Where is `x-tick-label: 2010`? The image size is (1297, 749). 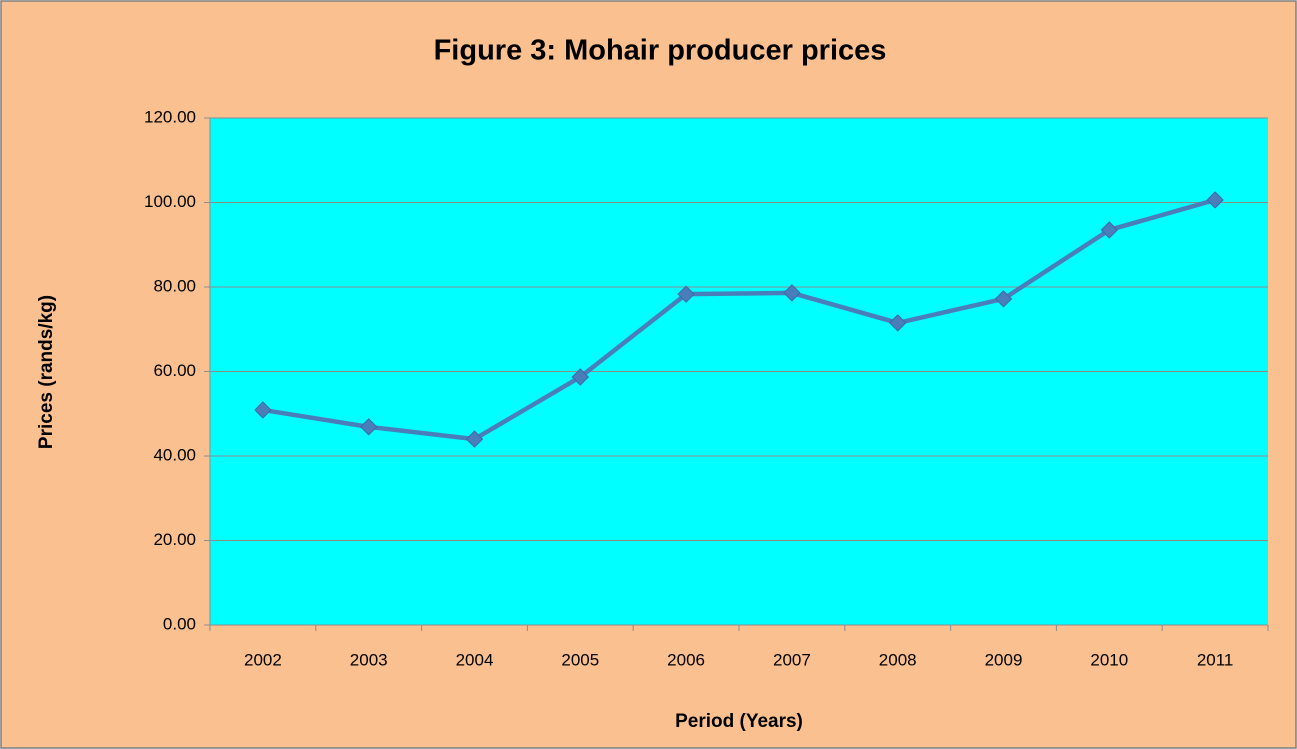
x-tick-label: 2010 is located at coordinates (1109, 659).